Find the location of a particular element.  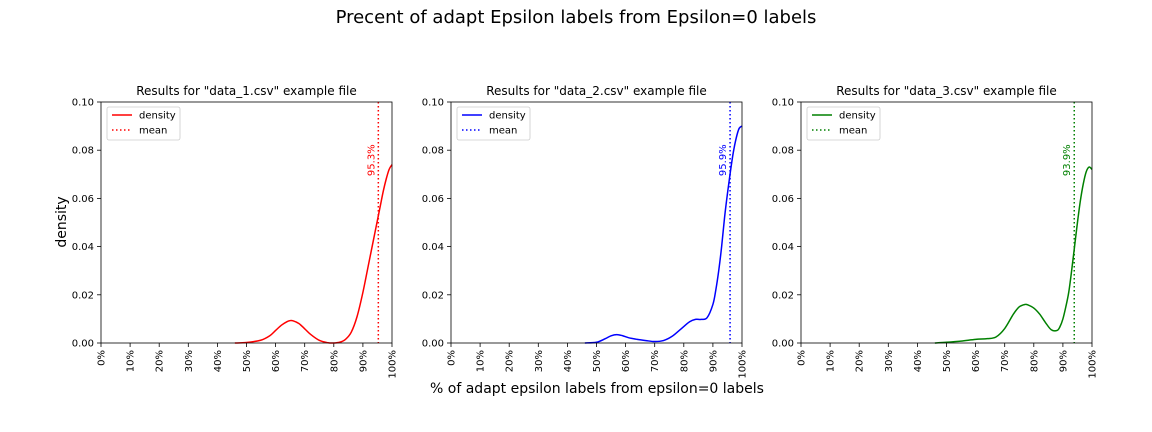

chart-title: Results for "data_3.csv" example file is located at coordinates (946, 91).